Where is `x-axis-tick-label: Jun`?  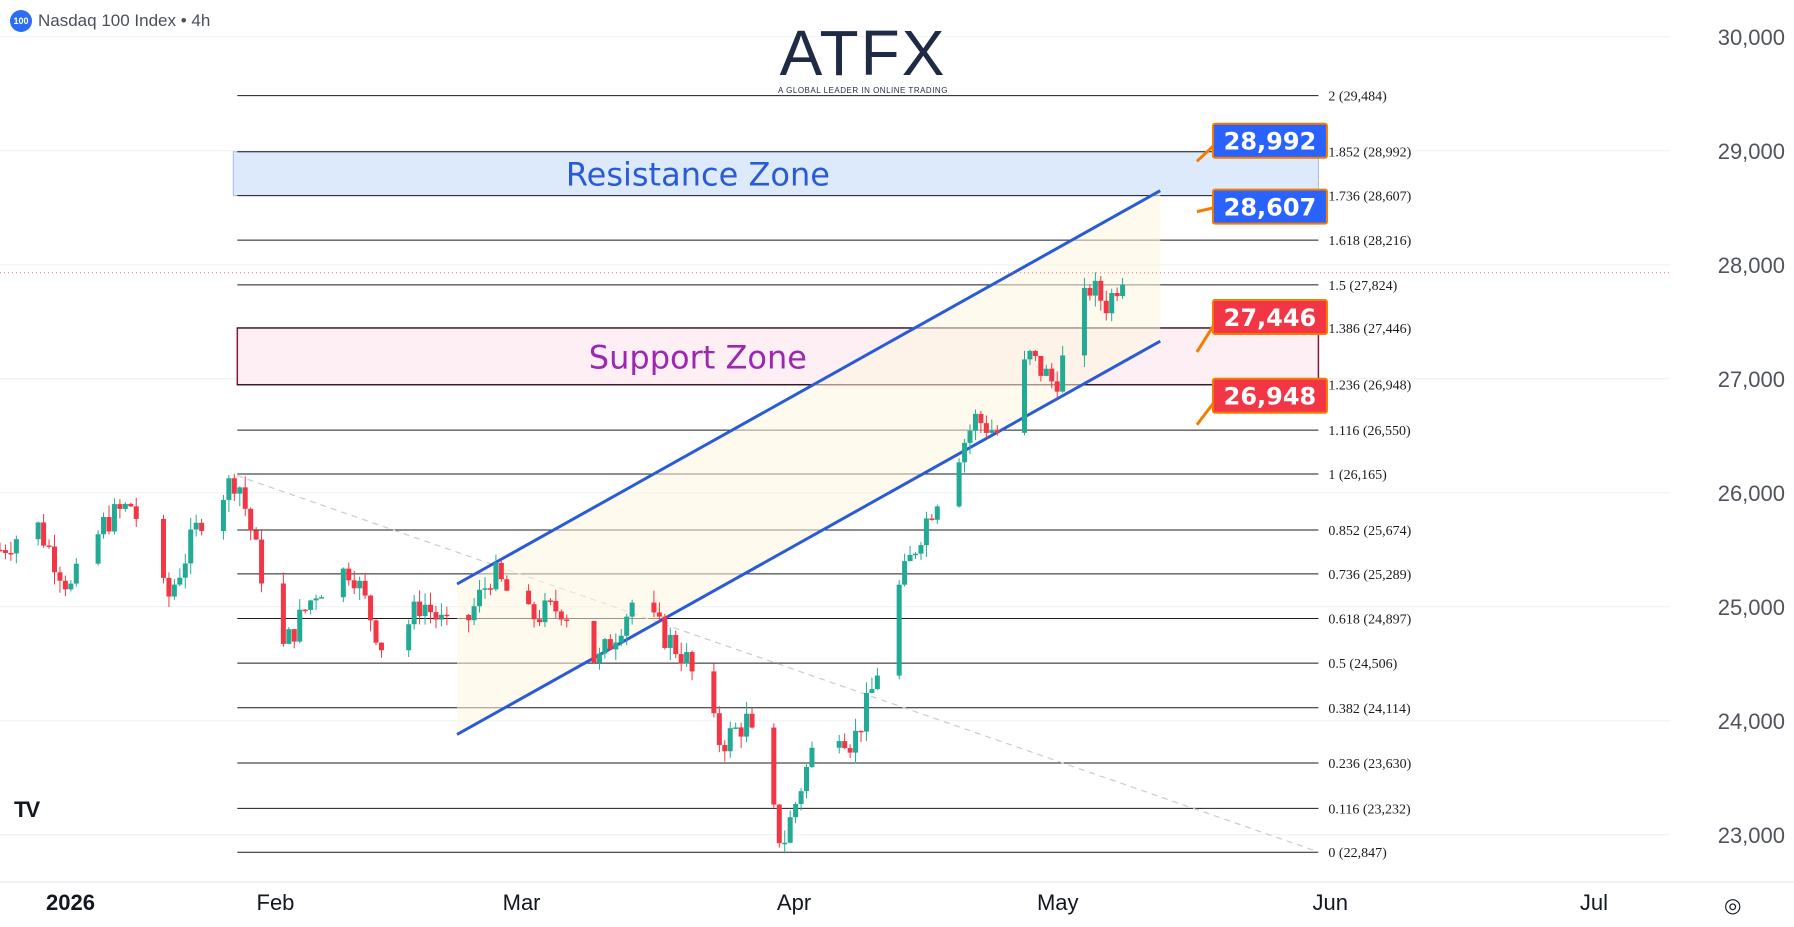 x-axis-tick-label: Jun is located at coordinates (1329, 902).